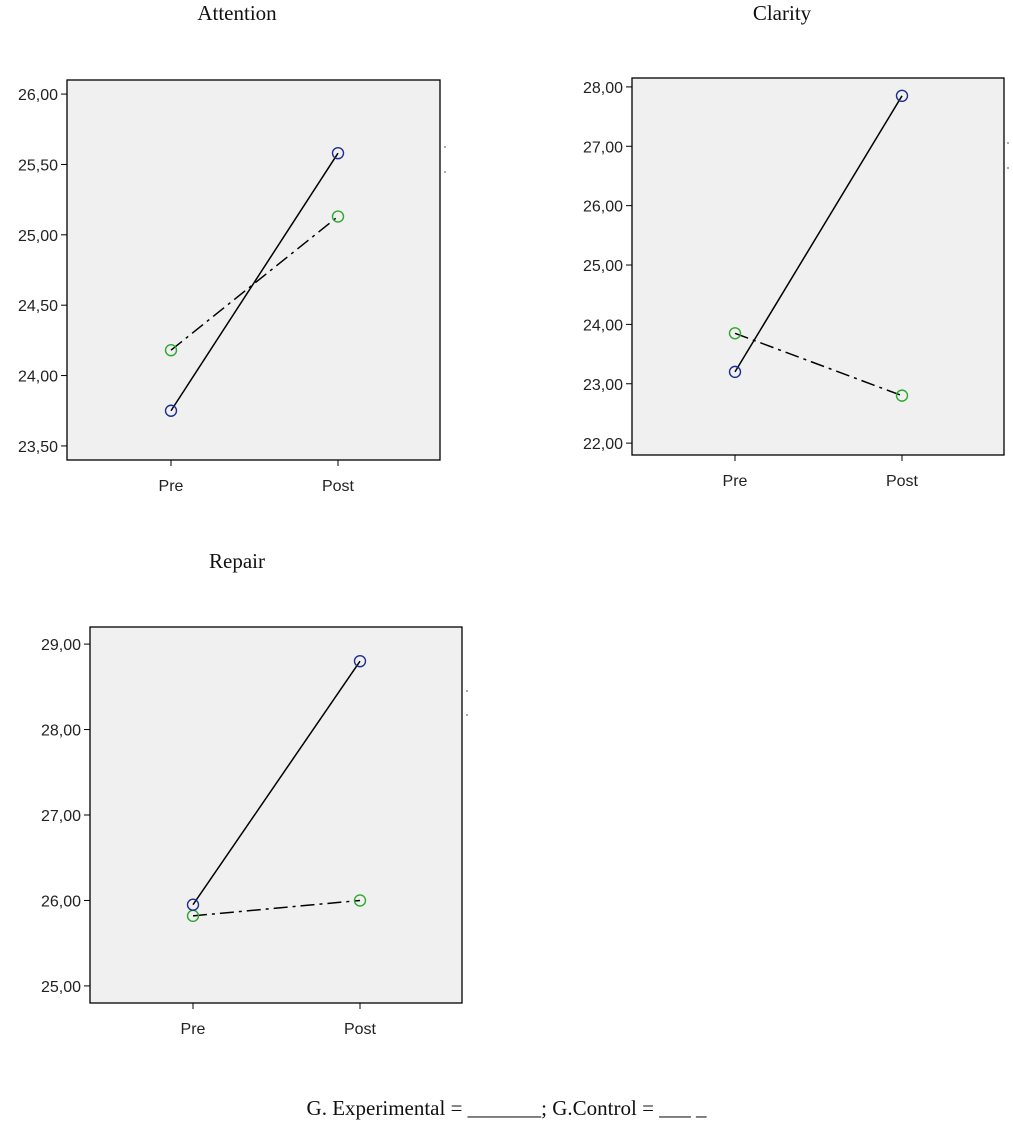 This screenshot has height=1128, width=1013. Describe the element at coordinates (603, 444) in the screenshot. I see `y-tick-label: 22,00` at that location.